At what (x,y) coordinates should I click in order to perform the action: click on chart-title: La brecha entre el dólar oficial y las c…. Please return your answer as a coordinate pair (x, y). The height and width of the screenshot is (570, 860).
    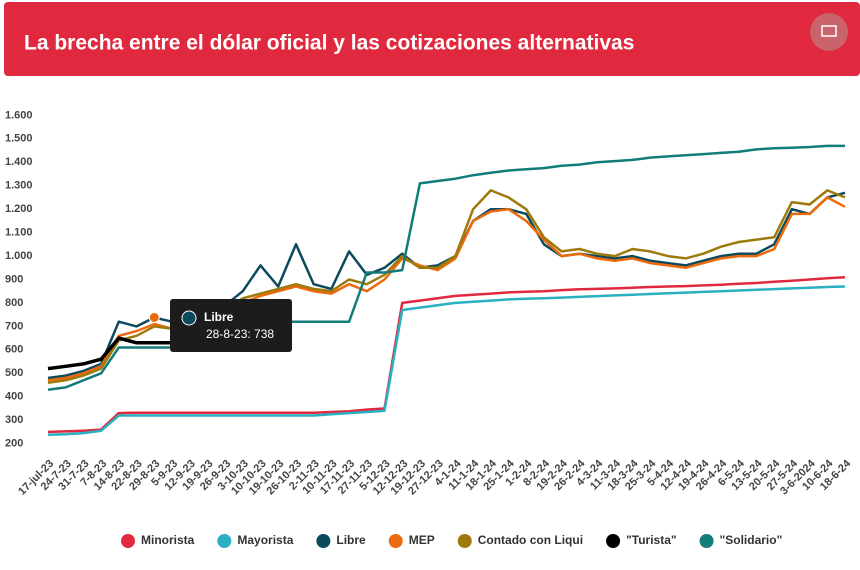
    Looking at the image, I should click on (329, 43).